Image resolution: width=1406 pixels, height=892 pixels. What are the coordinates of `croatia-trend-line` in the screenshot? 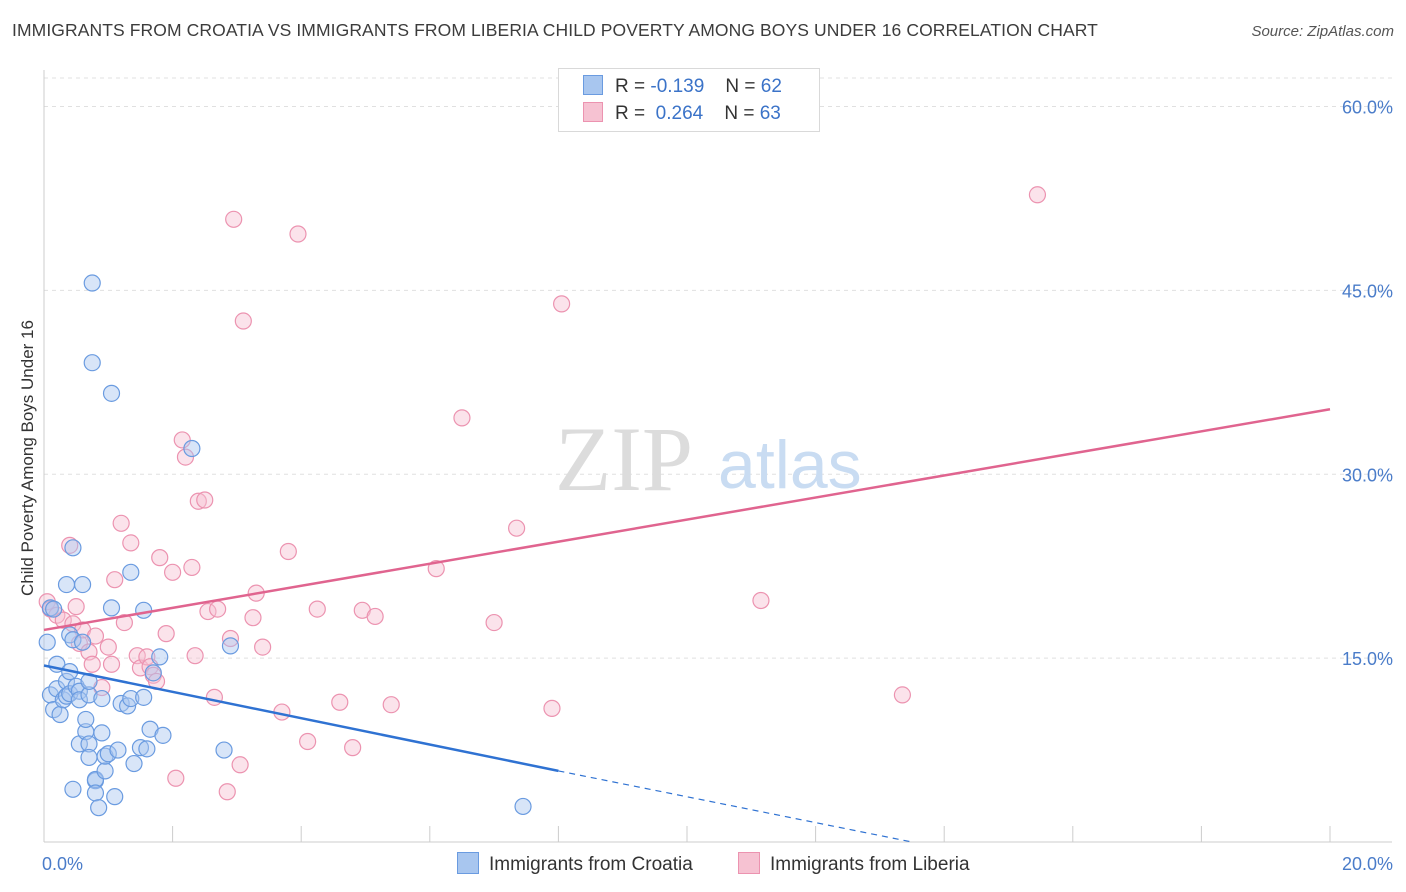 It's located at (301, 718).